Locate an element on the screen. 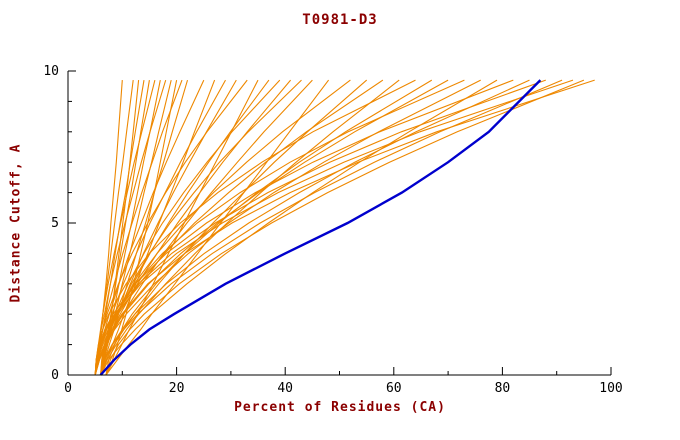 This screenshot has height=440, width=680. y-tick-label: 10 is located at coordinates (51, 71).